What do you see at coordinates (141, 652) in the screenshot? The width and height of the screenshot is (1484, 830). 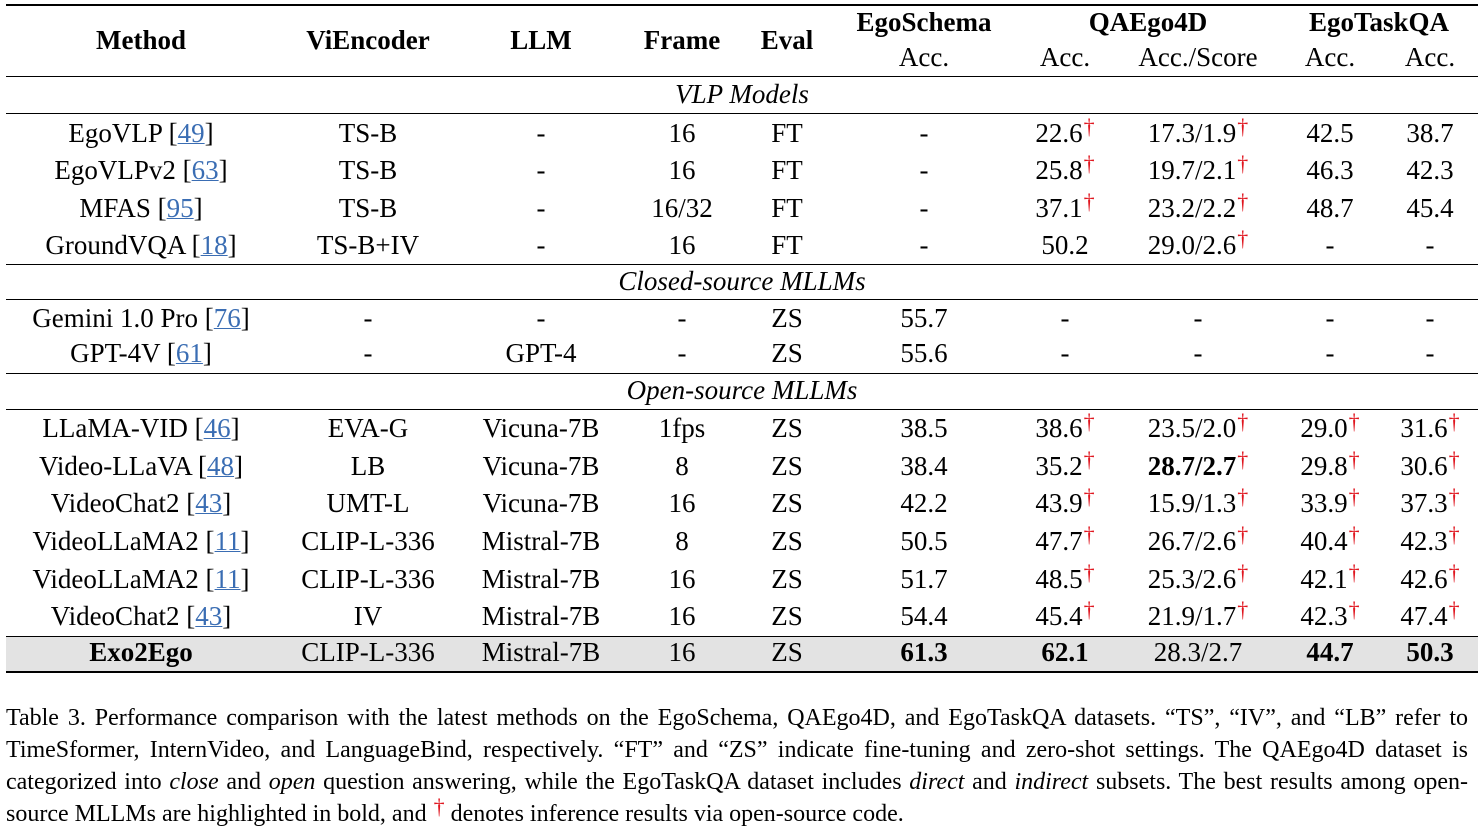 I see `cell-name: Exo2Ego` at bounding box center [141, 652].